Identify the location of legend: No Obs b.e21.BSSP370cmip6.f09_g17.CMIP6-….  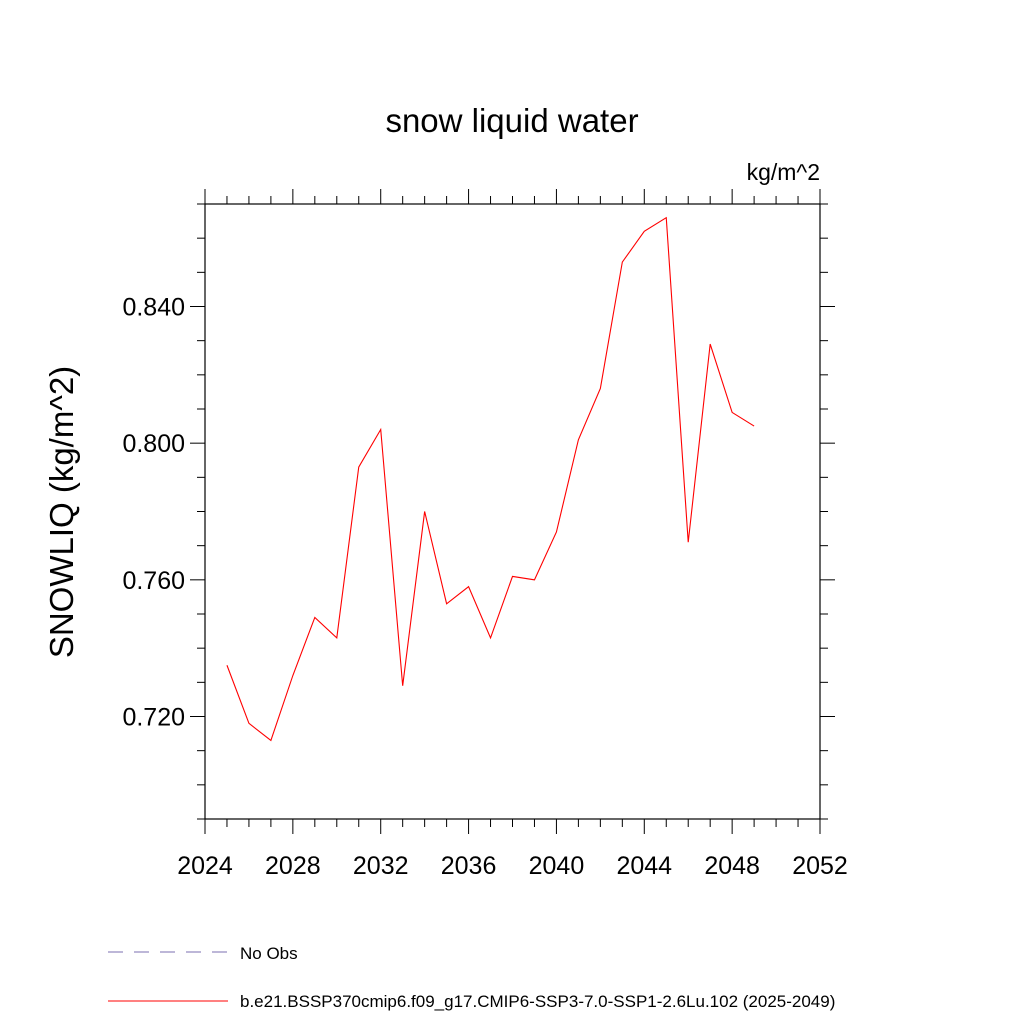
(471, 977).